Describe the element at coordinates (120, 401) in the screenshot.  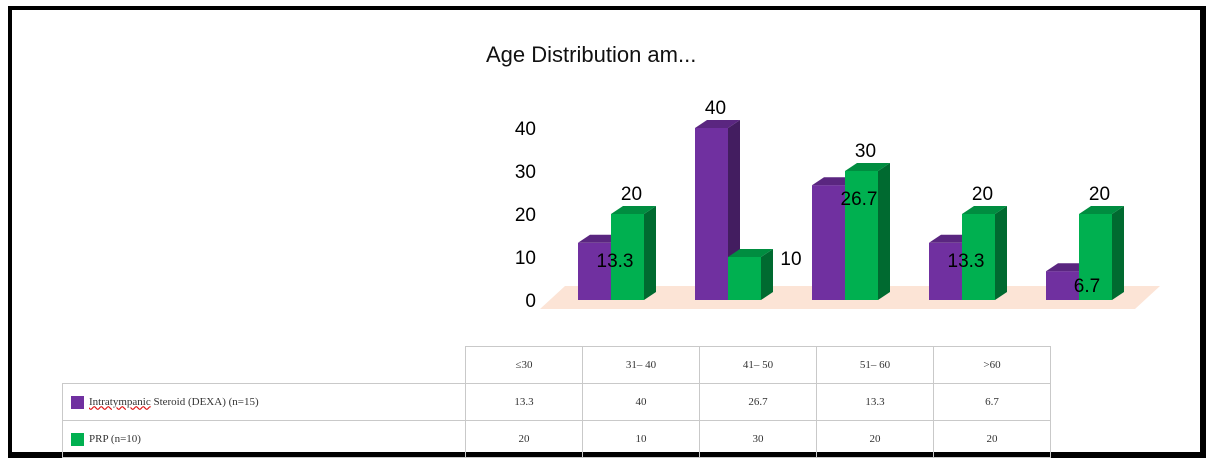
I see `legend-label-prefix: Intratympanic` at that location.